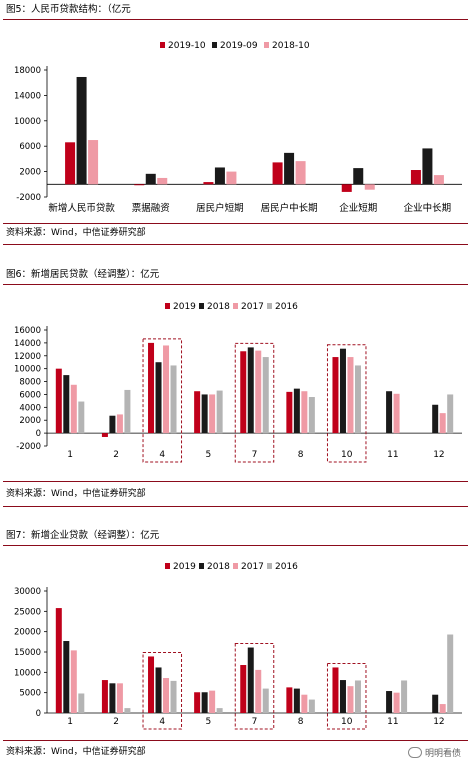 Image resolution: width=473 pixels, height=770 pixels. Describe the element at coordinates (428, 208) in the screenshot. I see `x-tick-label: 企业中长期` at that location.